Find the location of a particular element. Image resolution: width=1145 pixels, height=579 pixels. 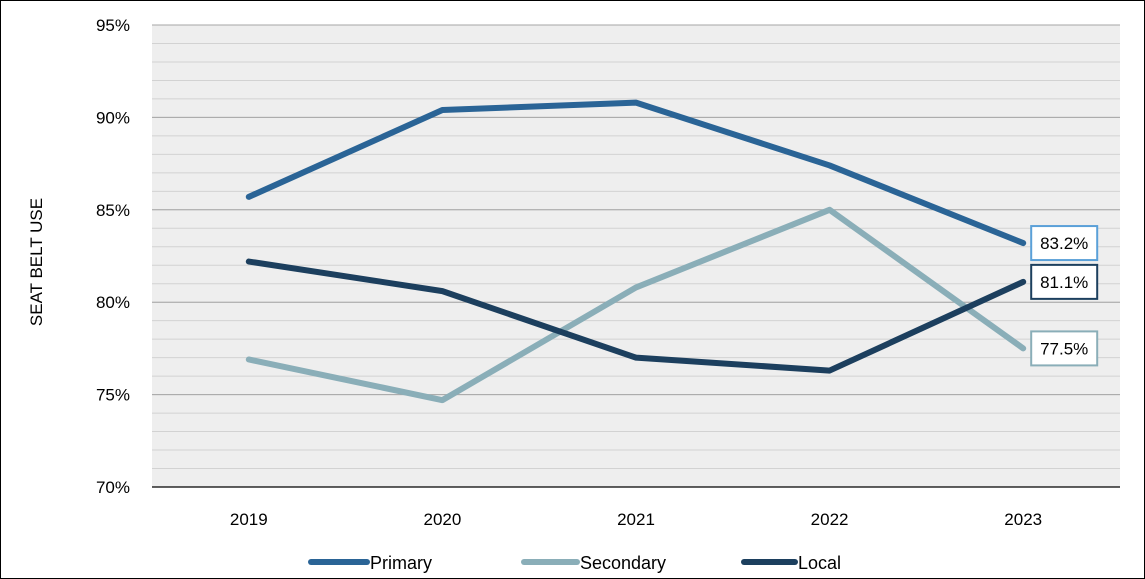

legend-item-secondary: Secondary is located at coordinates (593, 563).